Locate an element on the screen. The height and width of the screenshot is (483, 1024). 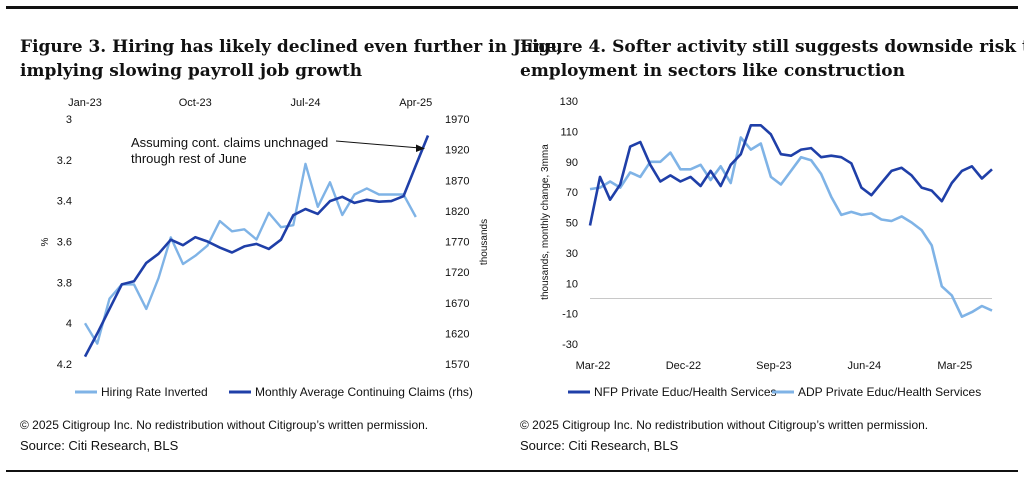
y-tick-label: 110 is located at coordinates (569, 132).